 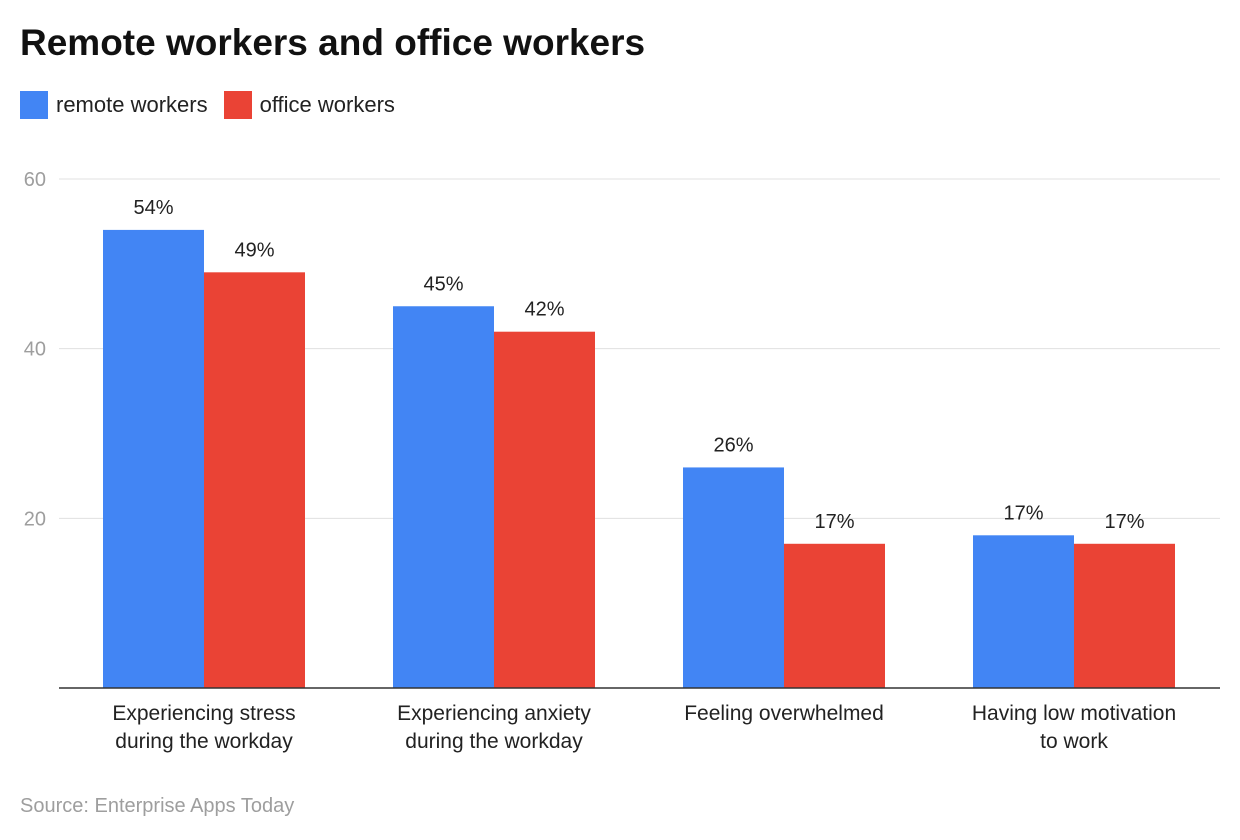 What do you see at coordinates (34, 105) in the screenshot?
I see `legend-swatch-remote` at bounding box center [34, 105].